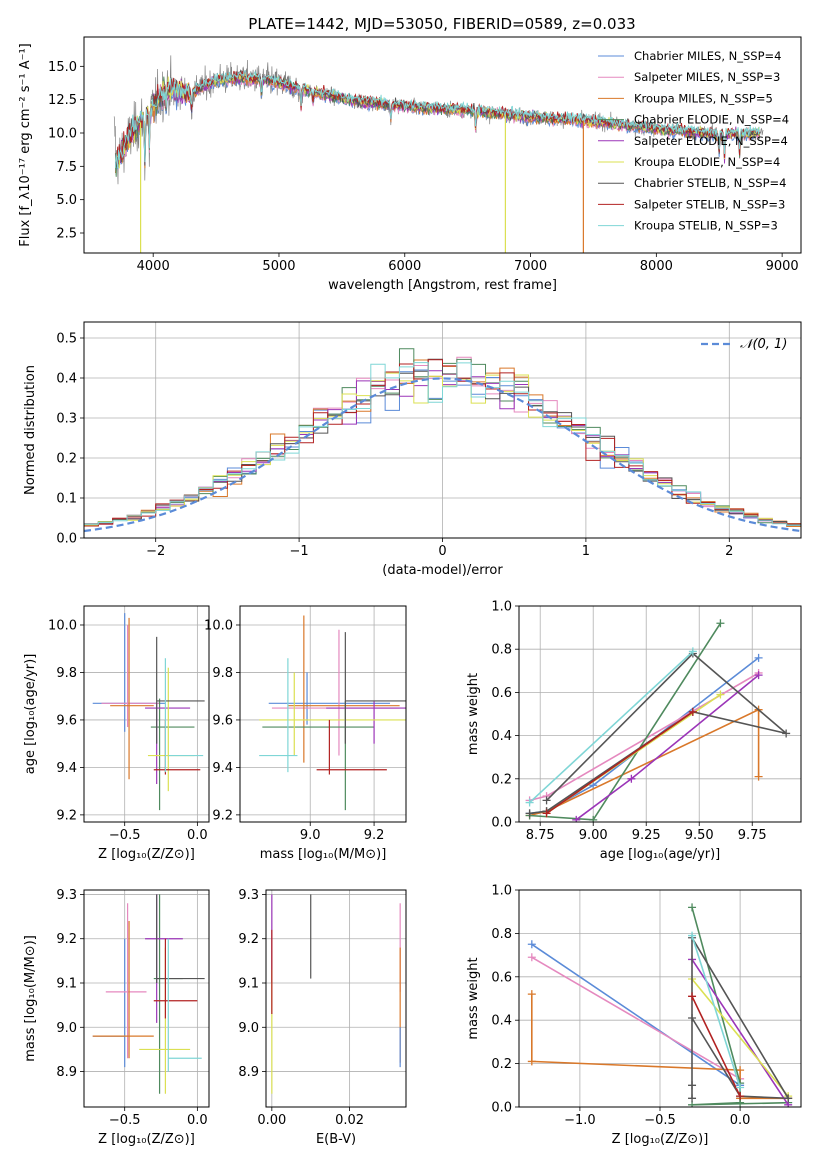 This screenshot has width=819, height=1170. I want to click on age_vs_mass-frame, so click(323, 714).